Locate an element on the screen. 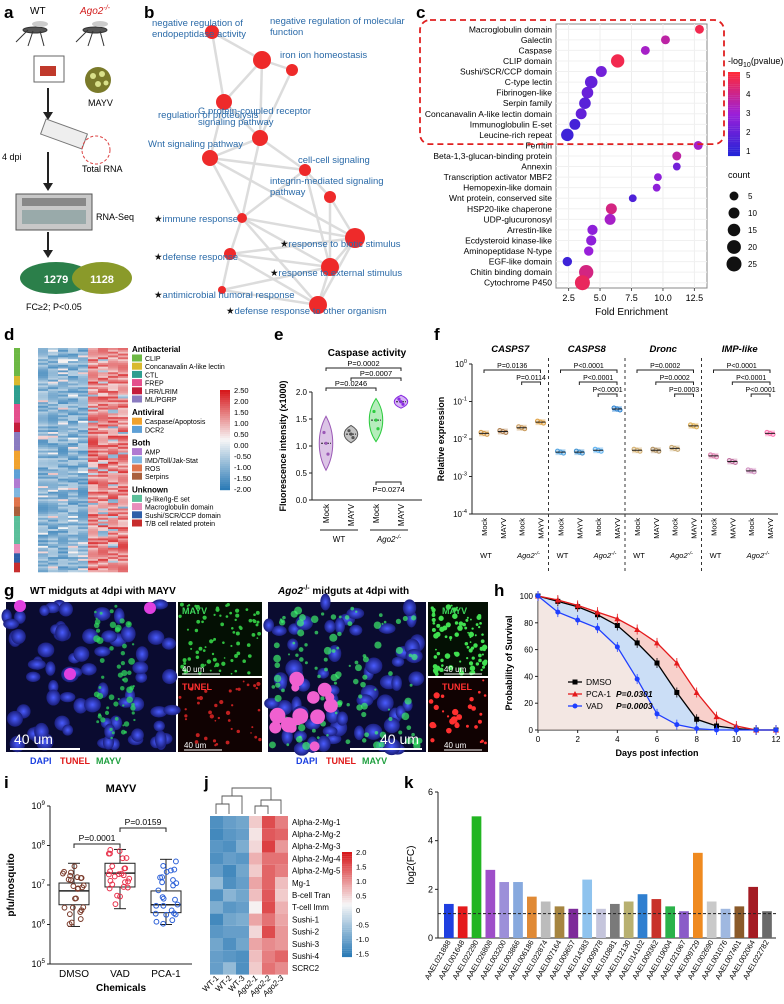 This screenshot has height=1004, width=784. channel-tunel: TUNEL is located at coordinates (341, 761).